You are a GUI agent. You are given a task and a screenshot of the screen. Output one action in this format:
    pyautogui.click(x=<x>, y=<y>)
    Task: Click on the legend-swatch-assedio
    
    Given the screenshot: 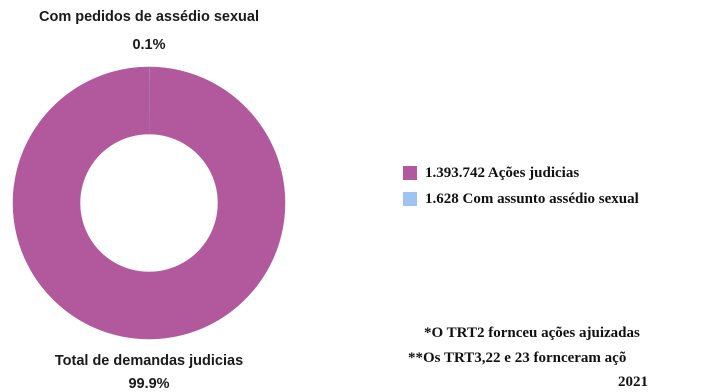 What is the action you would take?
    pyautogui.click(x=410, y=199)
    